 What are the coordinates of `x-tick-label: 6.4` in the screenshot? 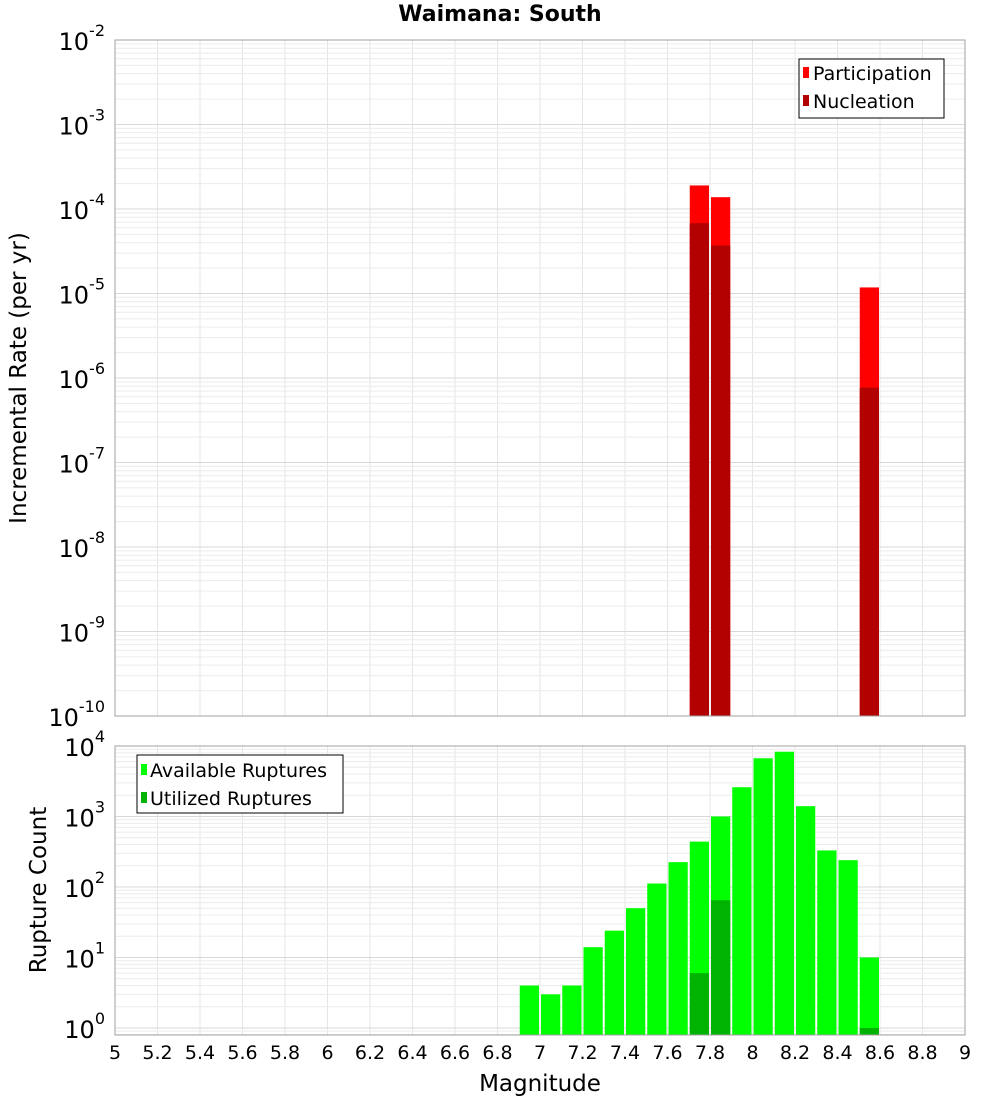 It's located at (412, 1053).